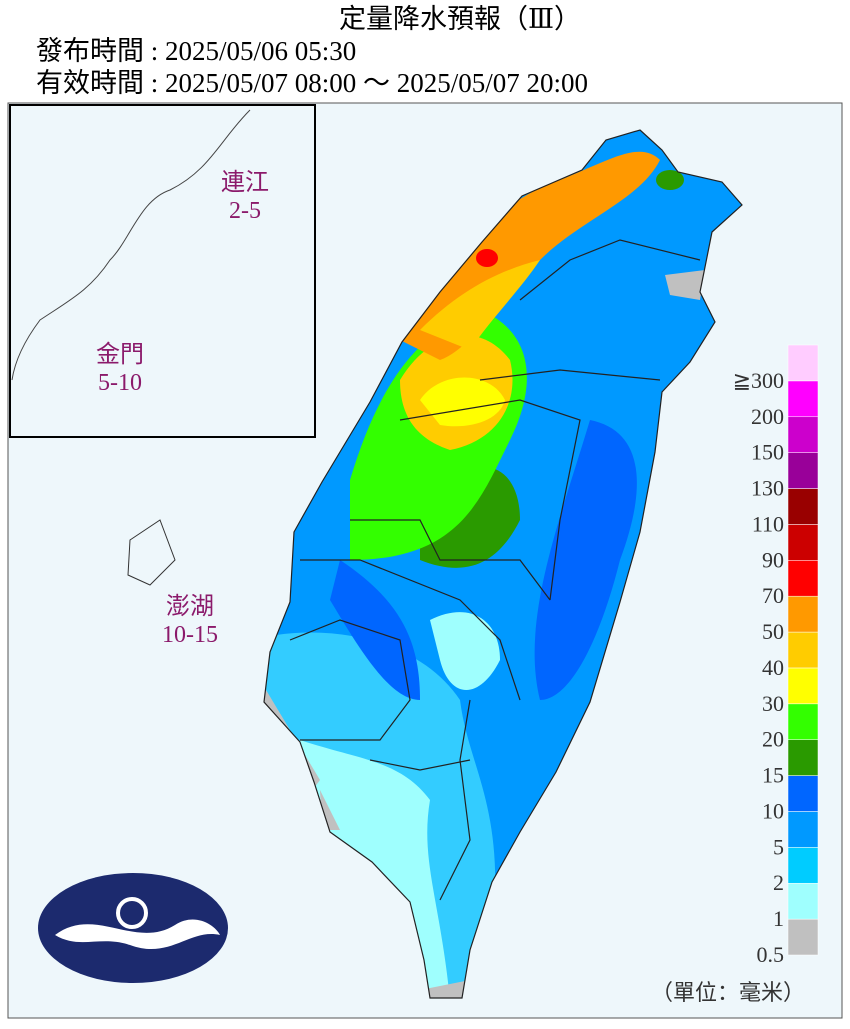 The height and width of the screenshot is (1029, 850). What do you see at coordinates (120, 383) in the screenshot?
I see `island-range: 5-10` at bounding box center [120, 383].